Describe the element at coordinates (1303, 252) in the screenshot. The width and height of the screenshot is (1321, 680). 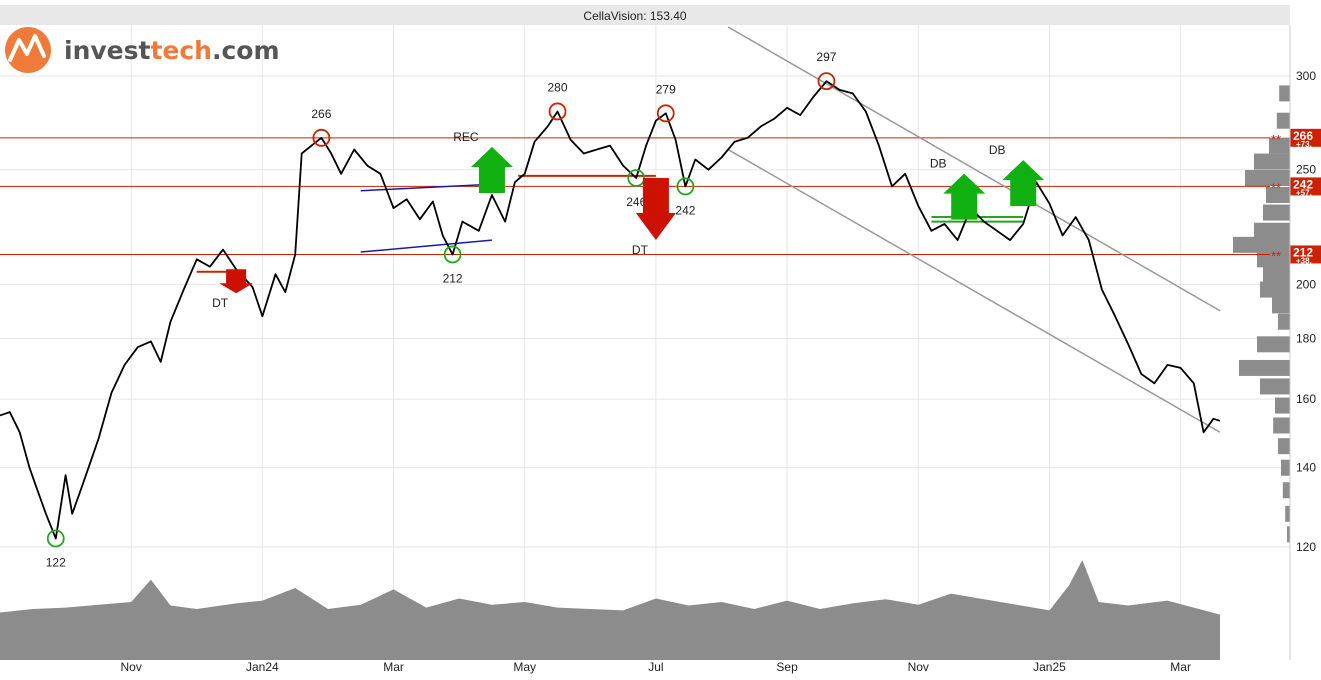
I see `level-badge-value-212: 212` at that location.